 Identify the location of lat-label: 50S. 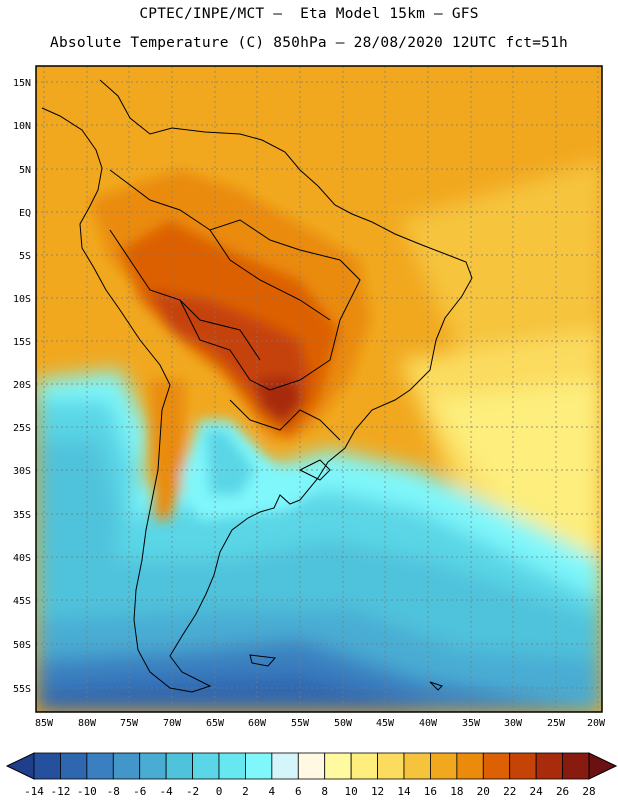
(22, 645).